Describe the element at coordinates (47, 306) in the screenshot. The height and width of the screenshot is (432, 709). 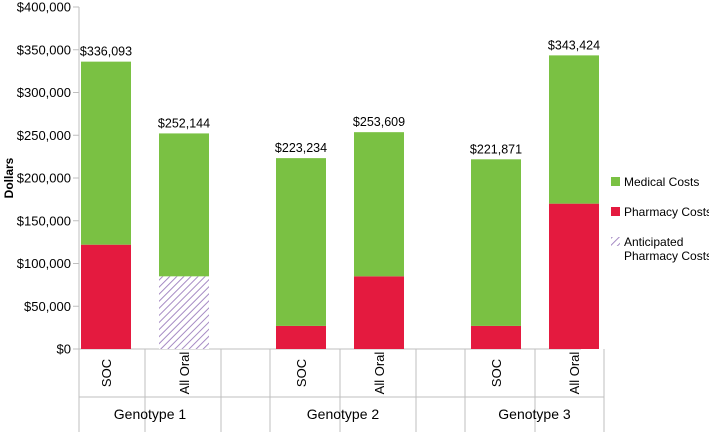
I see `y-tick-label: $50,000` at that location.